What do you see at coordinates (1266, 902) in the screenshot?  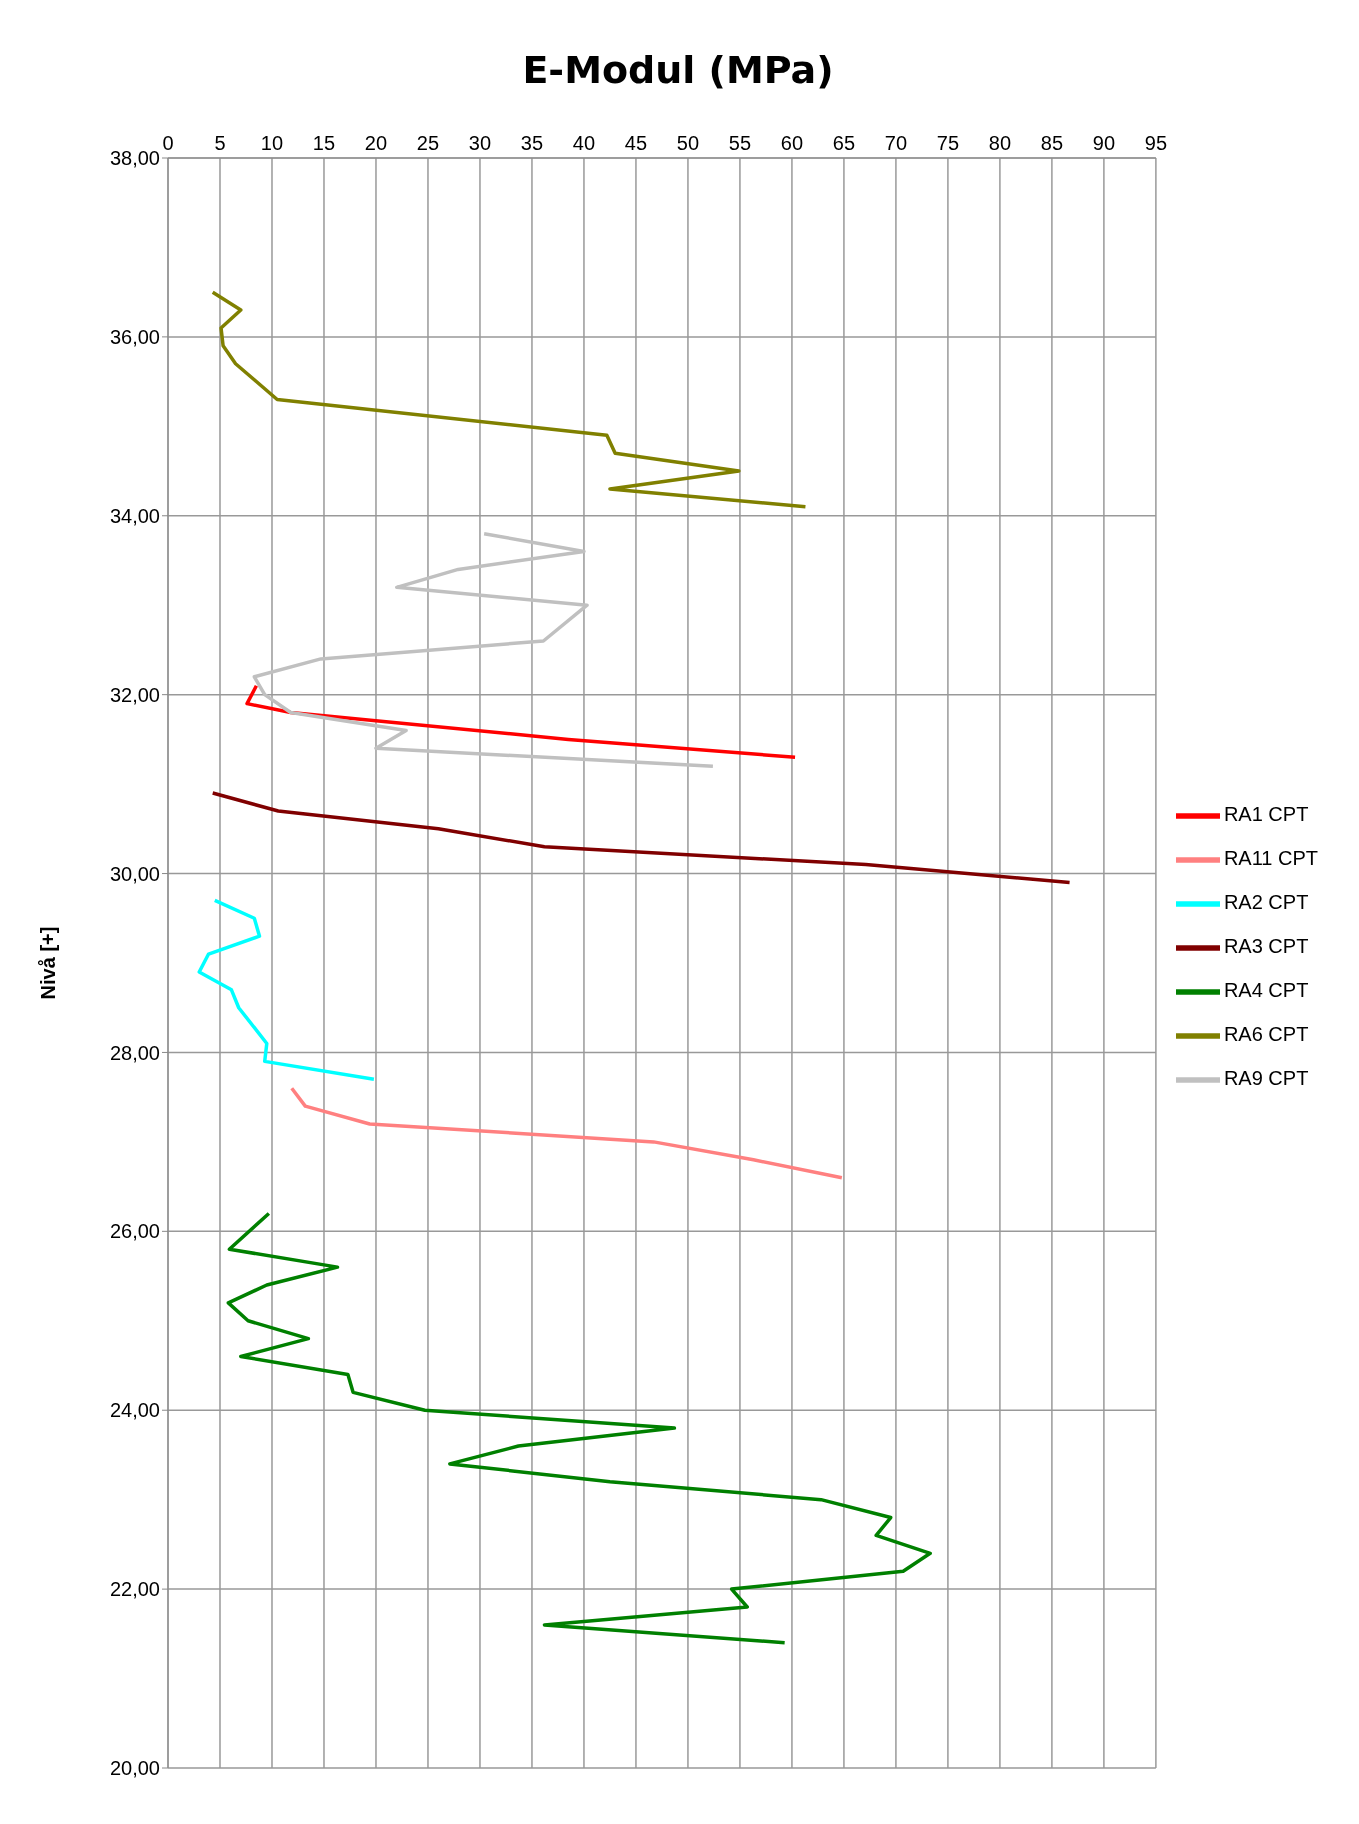 I see `legend-label: RA2 CPT` at bounding box center [1266, 902].